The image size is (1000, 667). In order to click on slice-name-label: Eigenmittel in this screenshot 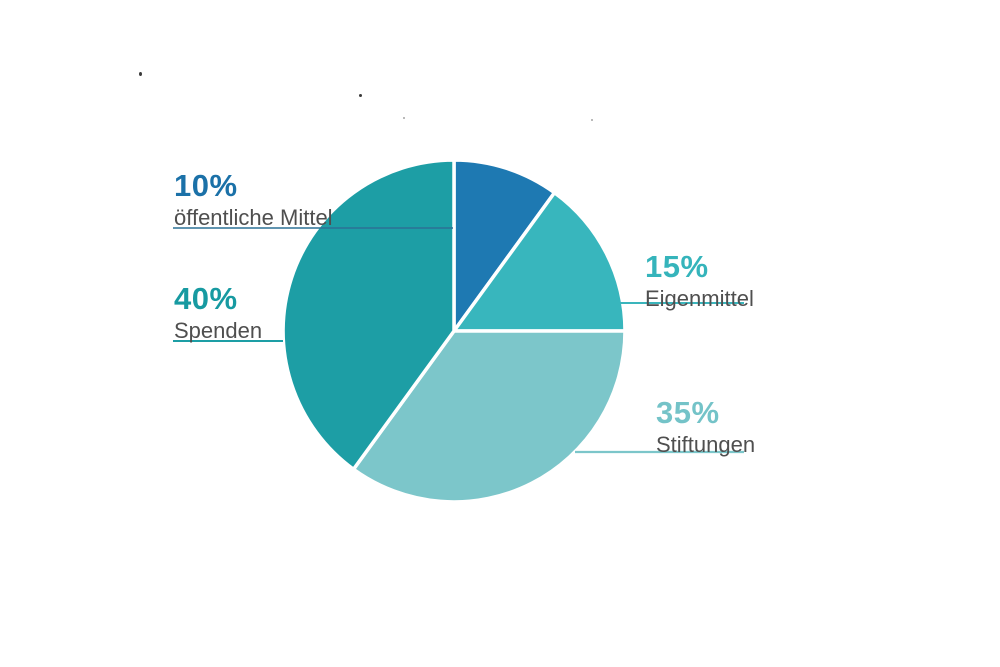, I will do `click(699, 298)`.